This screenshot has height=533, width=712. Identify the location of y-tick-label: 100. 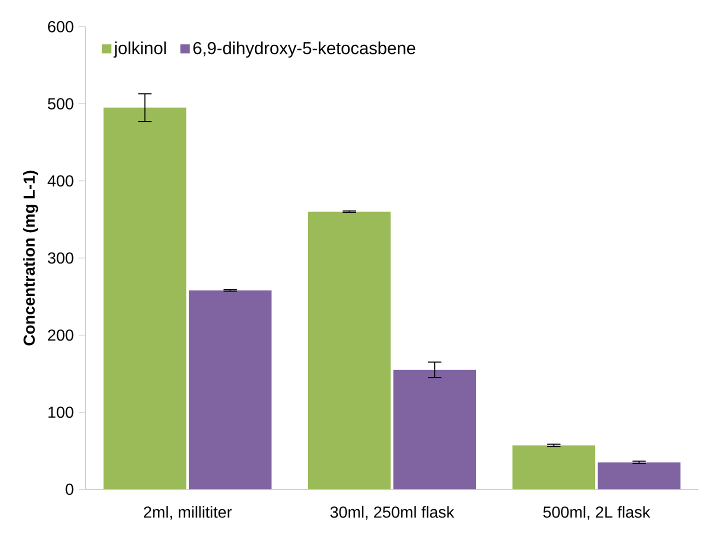
(61, 412).